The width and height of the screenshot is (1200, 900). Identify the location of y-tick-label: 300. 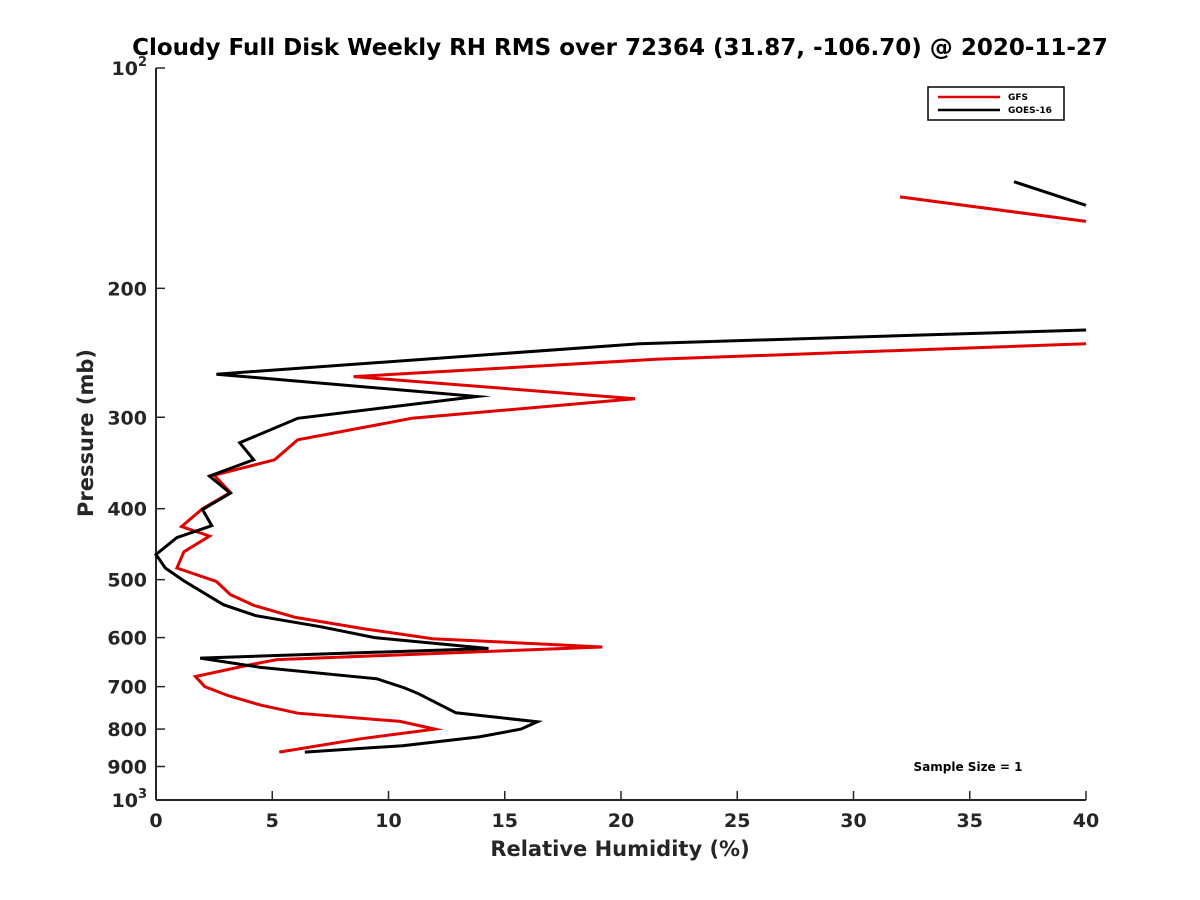
(127, 418).